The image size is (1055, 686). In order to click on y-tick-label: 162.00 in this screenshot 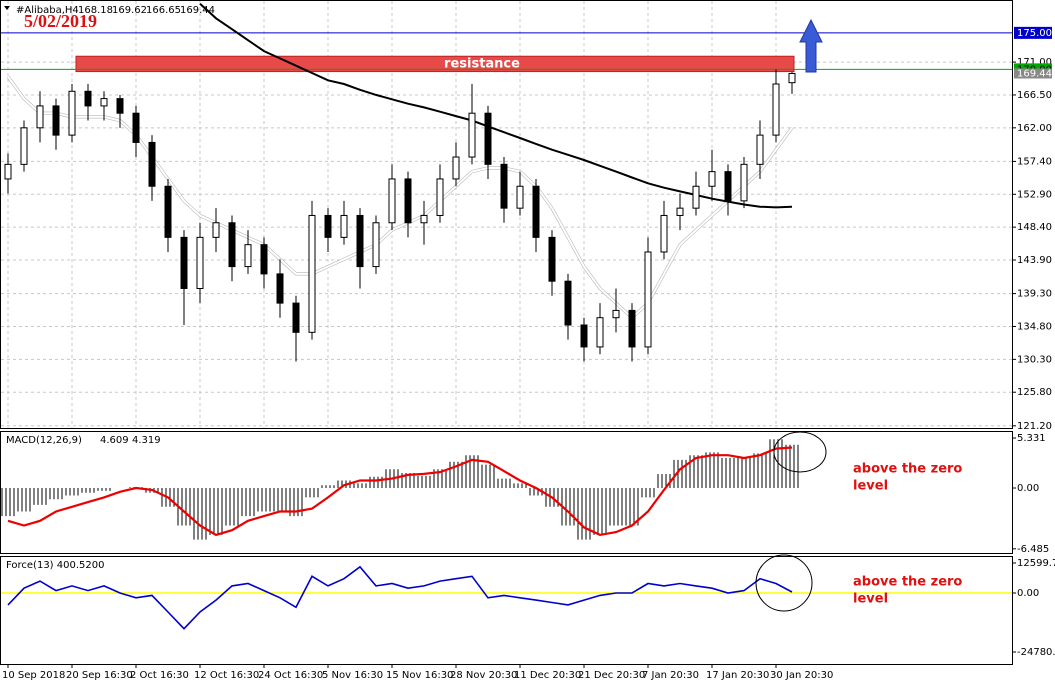, I will do `click(1034, 128)`.